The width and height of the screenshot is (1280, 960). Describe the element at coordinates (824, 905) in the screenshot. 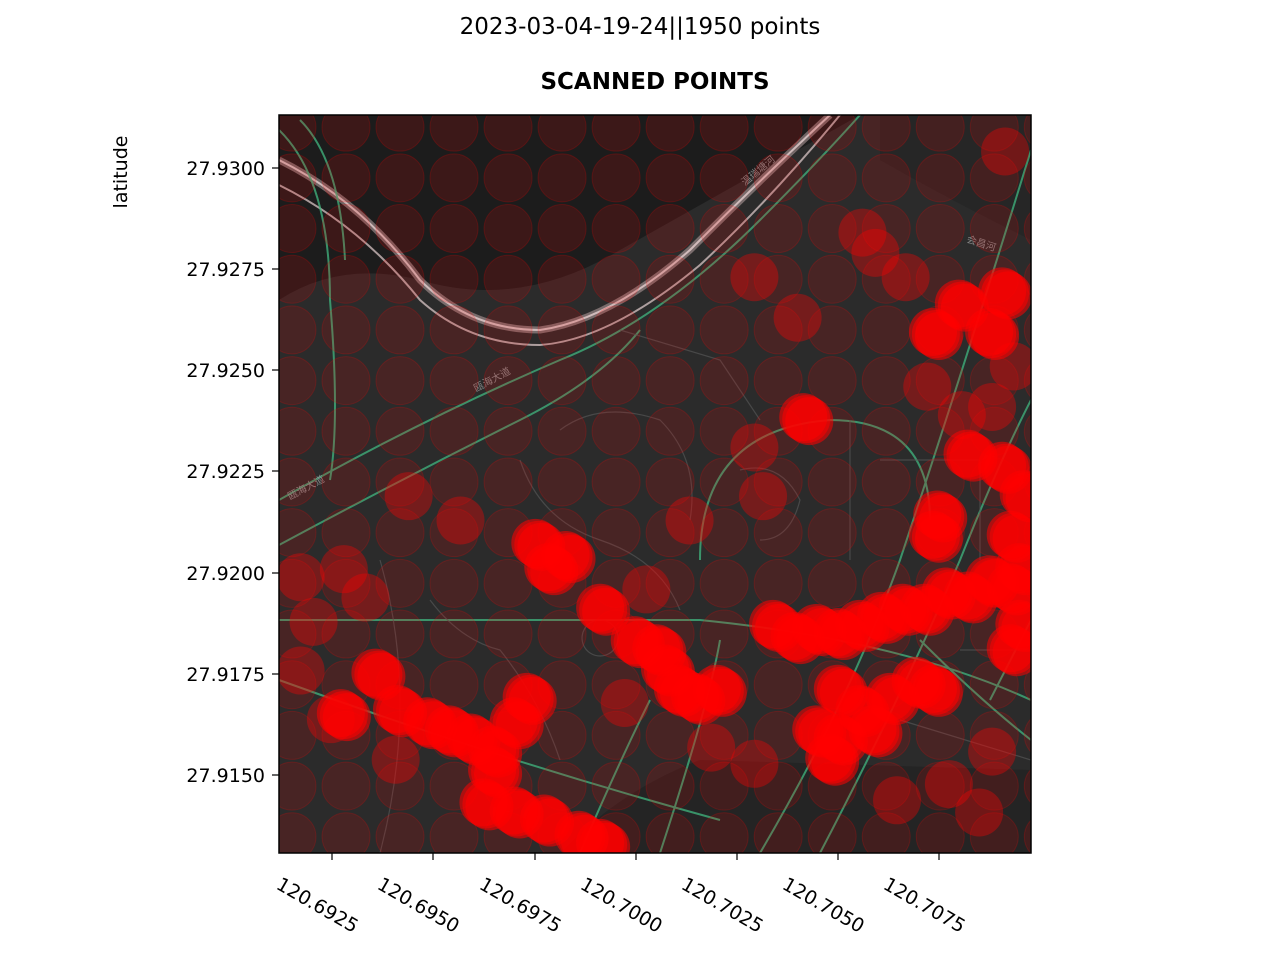

I see `x-tick-label: 120.7050` at that location.